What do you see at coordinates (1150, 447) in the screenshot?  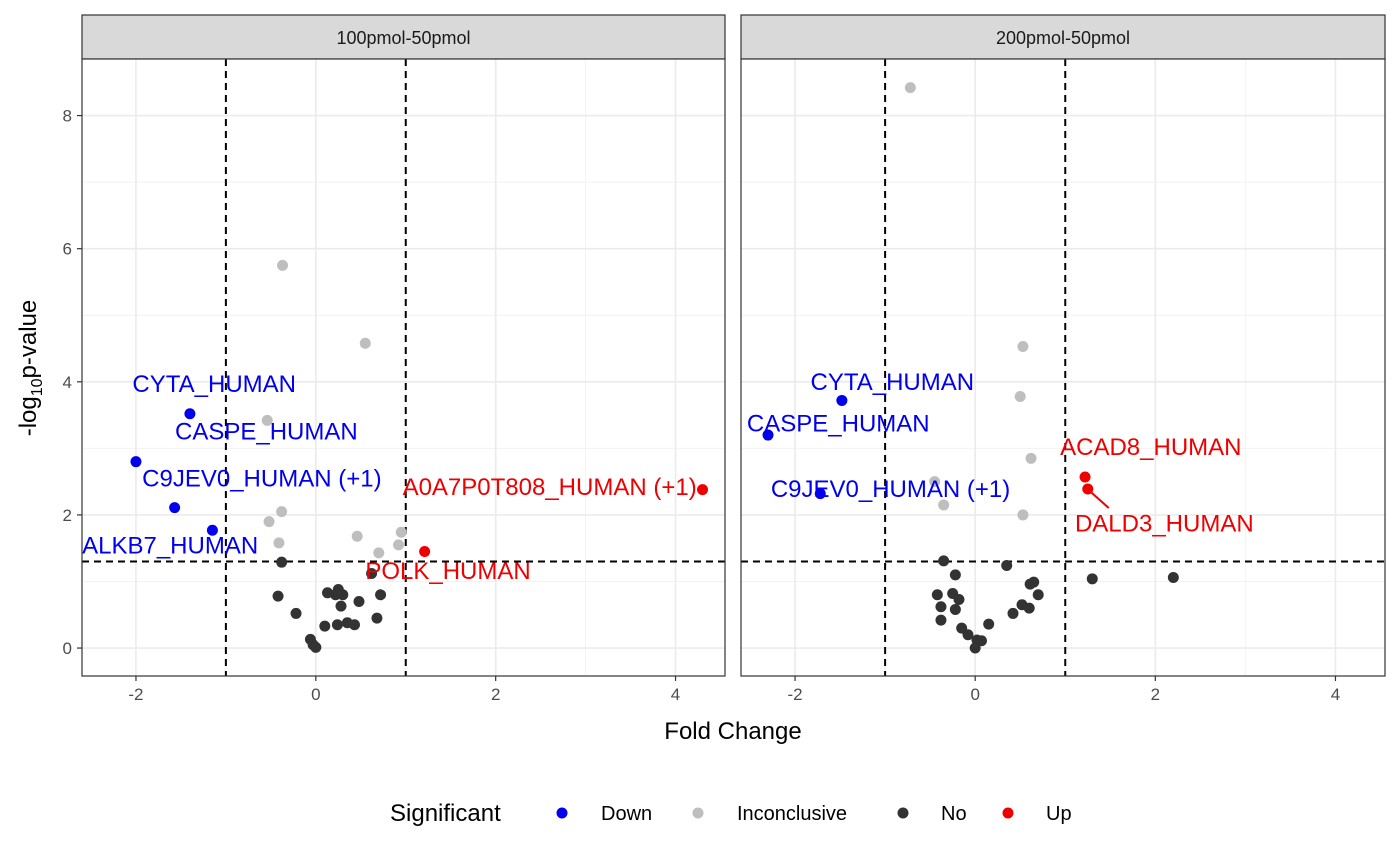 I see `point-label: ACAD8_HUMAN` at bounding box center [1150, 447].